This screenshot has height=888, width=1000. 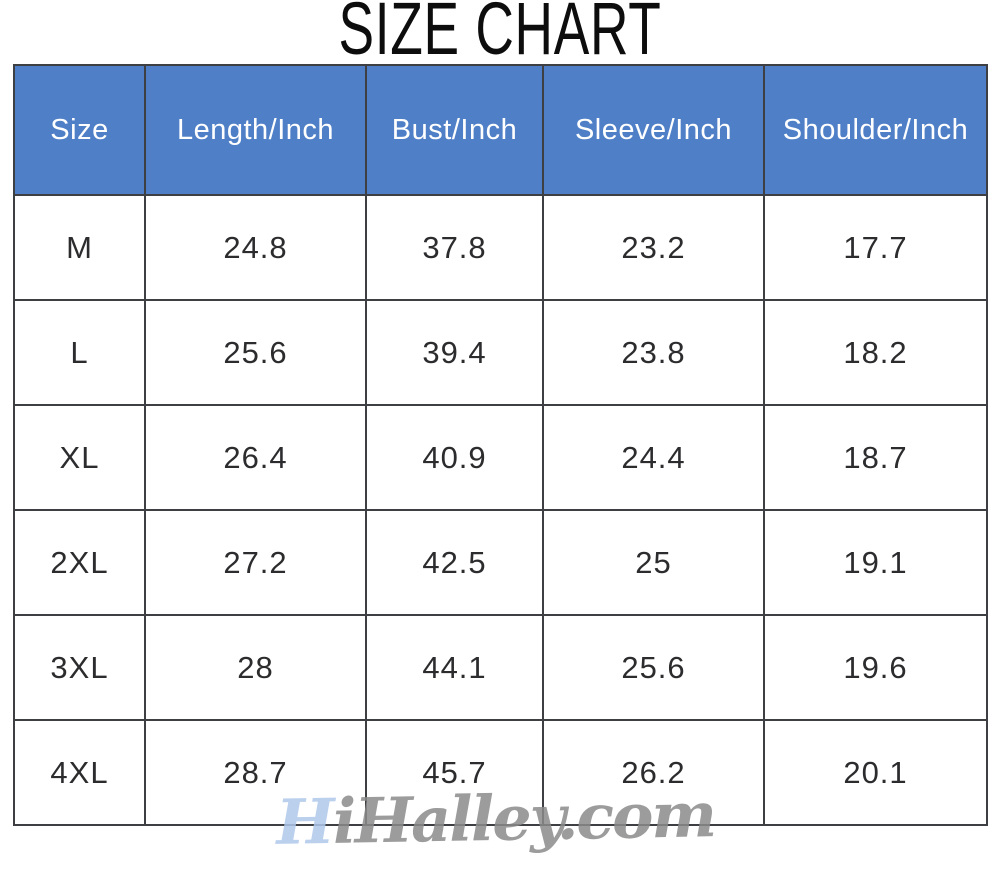 What do you see at coordinates (454, 457) in the screenshot?
I see `measurement-cell: 40.9` at bounding box center [454, 457].